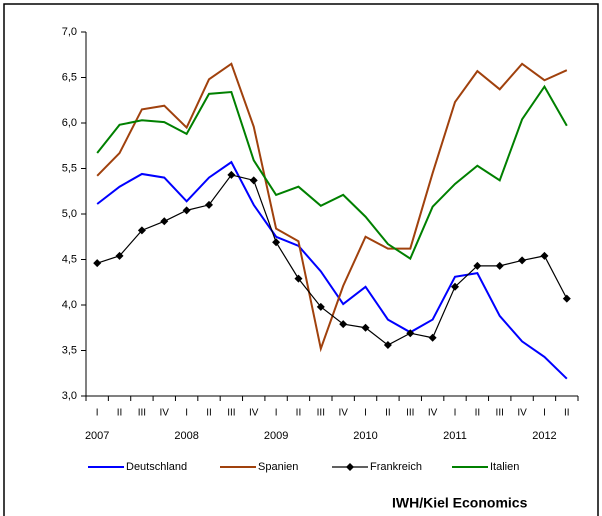  I want to click on y-tick-label: 3,0, so click(69, 396).